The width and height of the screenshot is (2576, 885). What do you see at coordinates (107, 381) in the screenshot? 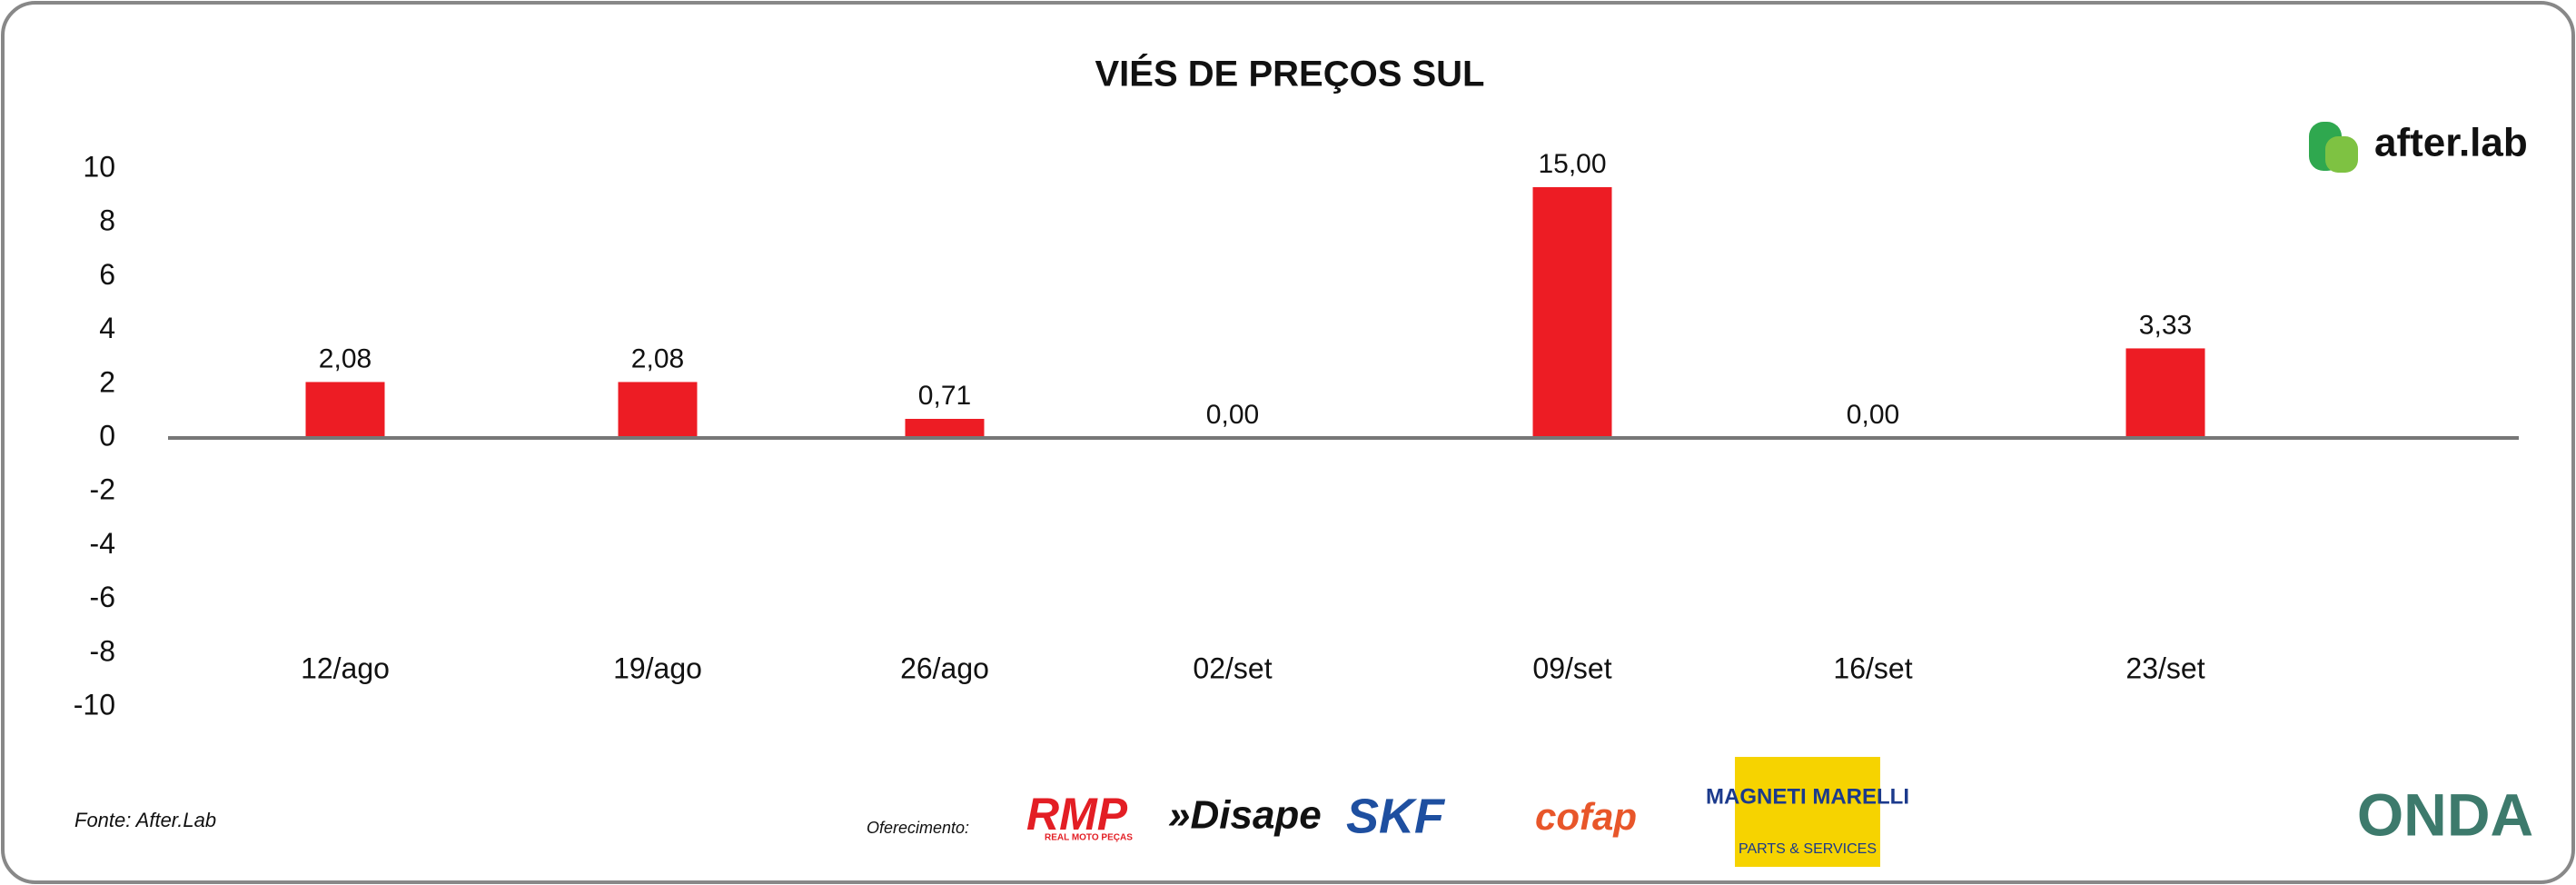
I see `y-tick-label: 2` at bounding box center [107, 381].